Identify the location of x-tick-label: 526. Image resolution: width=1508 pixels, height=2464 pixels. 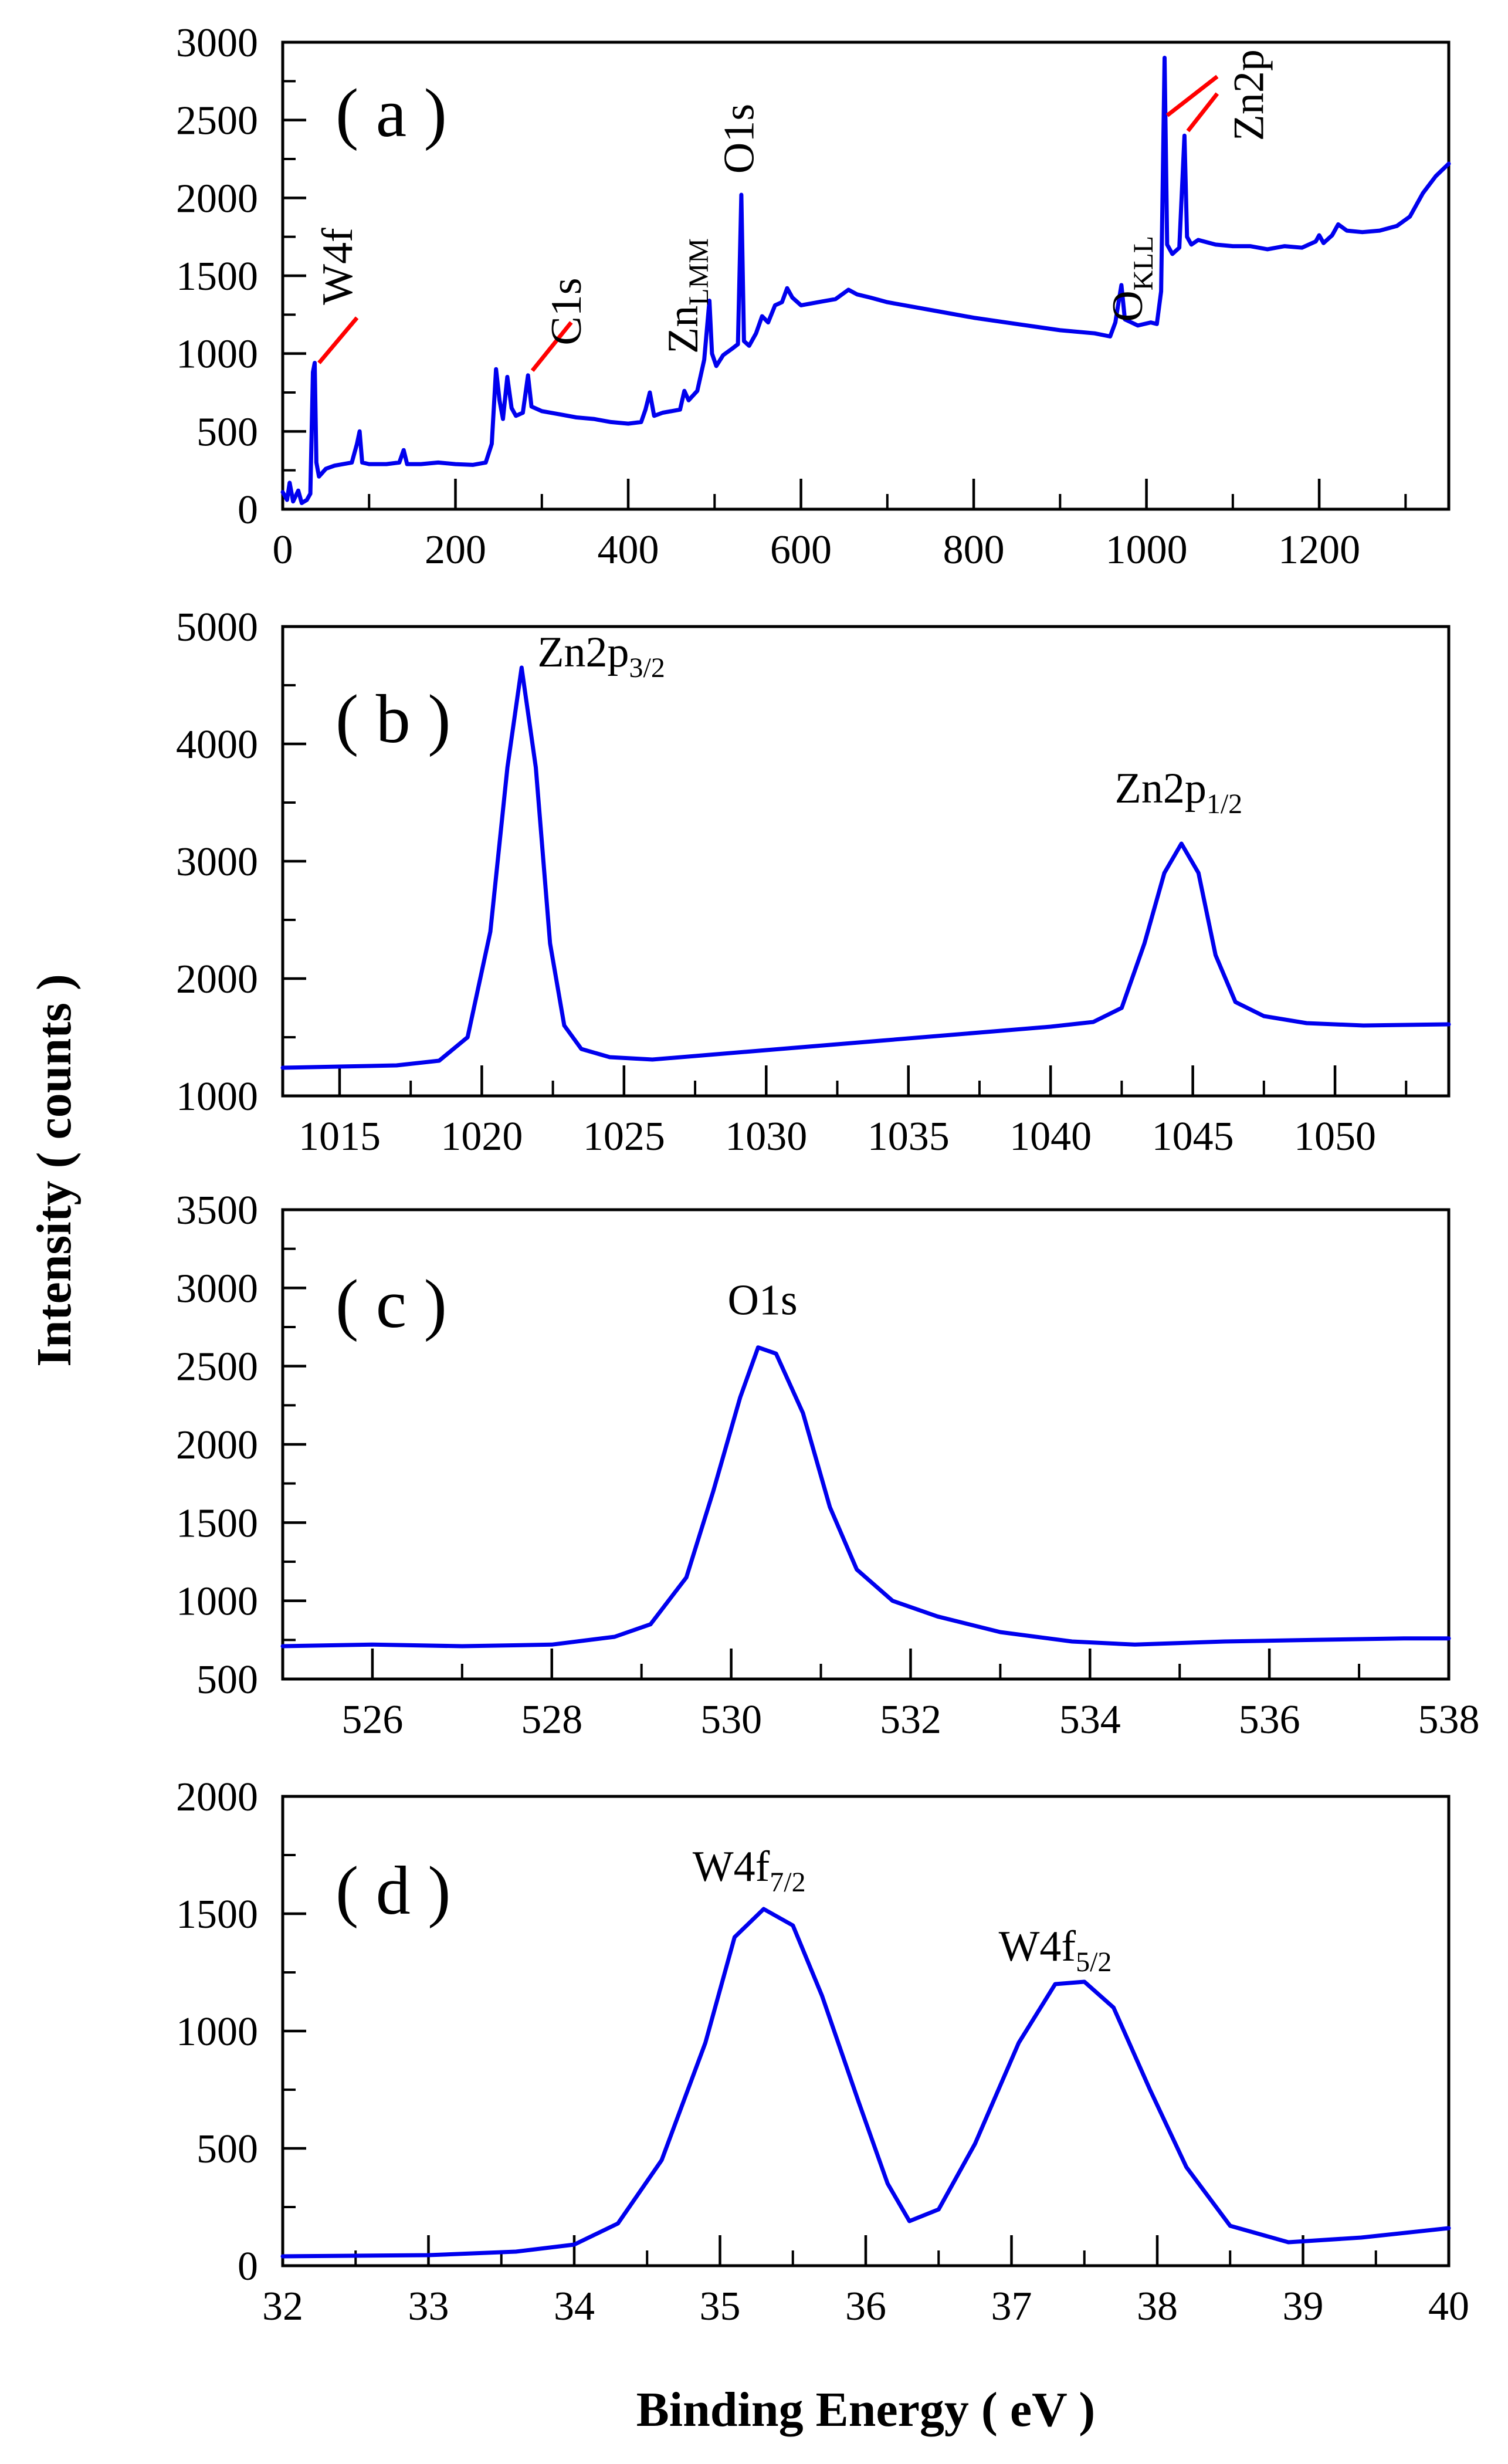
(372, 1719).